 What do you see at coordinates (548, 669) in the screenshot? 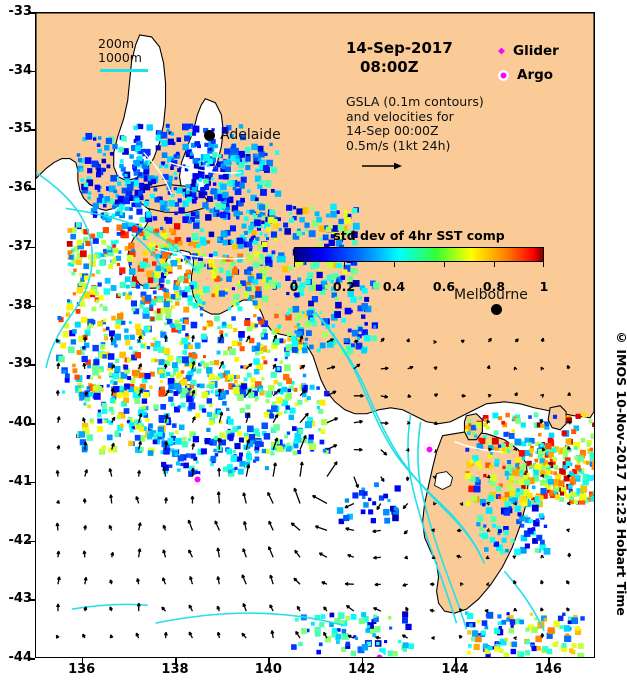
I see `x-axis-tick-label: 146` at bounding box center [548, 669].